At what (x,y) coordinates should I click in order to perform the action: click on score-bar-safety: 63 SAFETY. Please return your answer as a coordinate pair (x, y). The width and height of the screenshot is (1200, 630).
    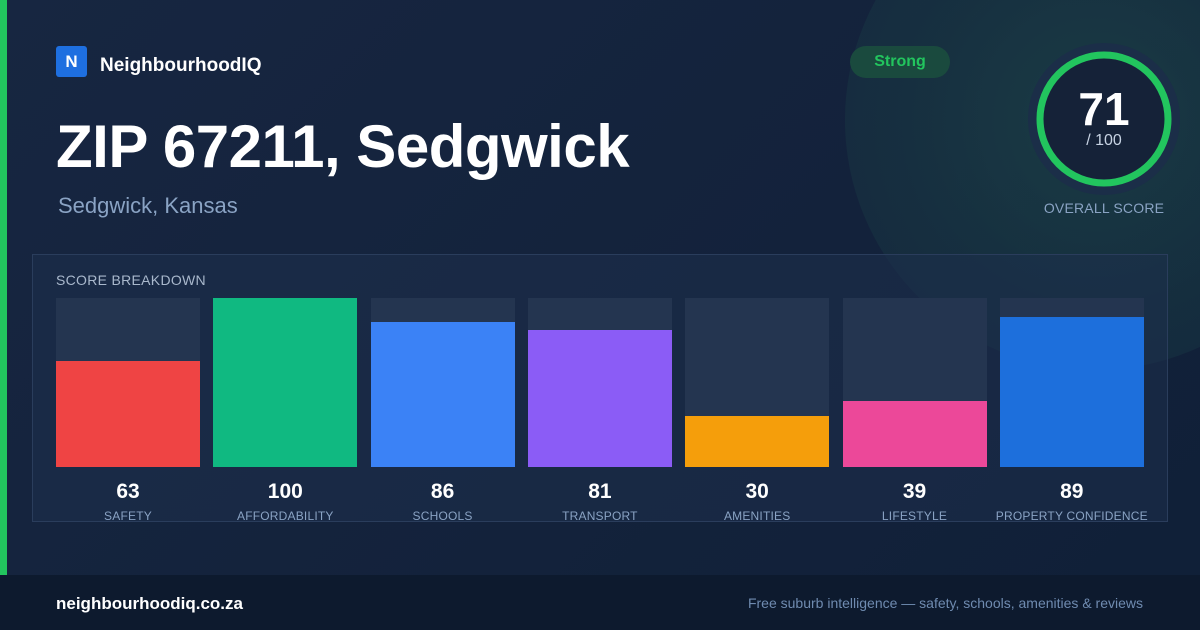
    Looking at the image, I should click on (128, 410).